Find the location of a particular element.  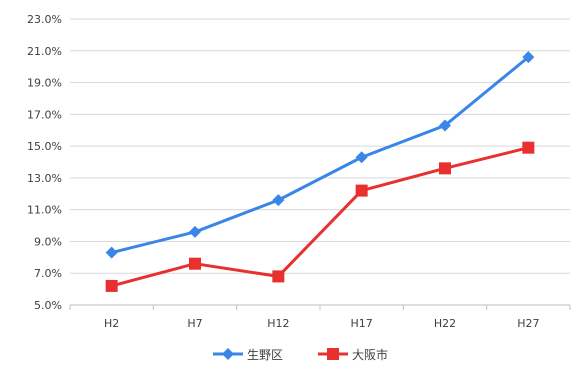

x-tick-label: H12 is located at coordinates (278, 323).